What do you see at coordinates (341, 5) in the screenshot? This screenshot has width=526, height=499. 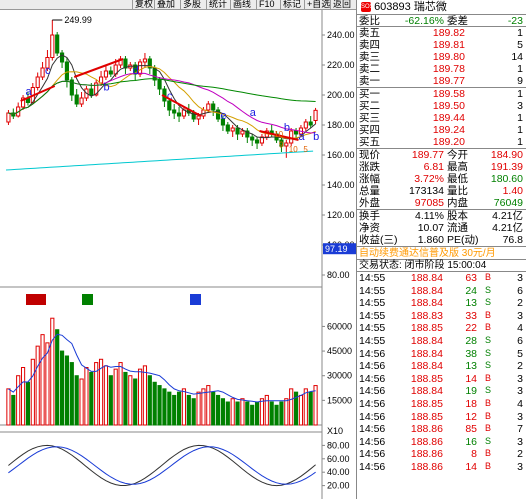 I see `back-button: 返回` at bounding box center [341, 5].